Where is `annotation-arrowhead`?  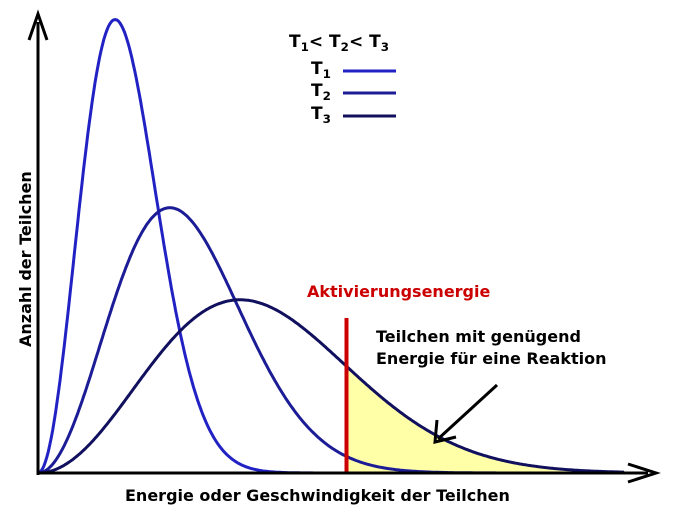 annotation-arrowhead is located at coordinates (445, 431).